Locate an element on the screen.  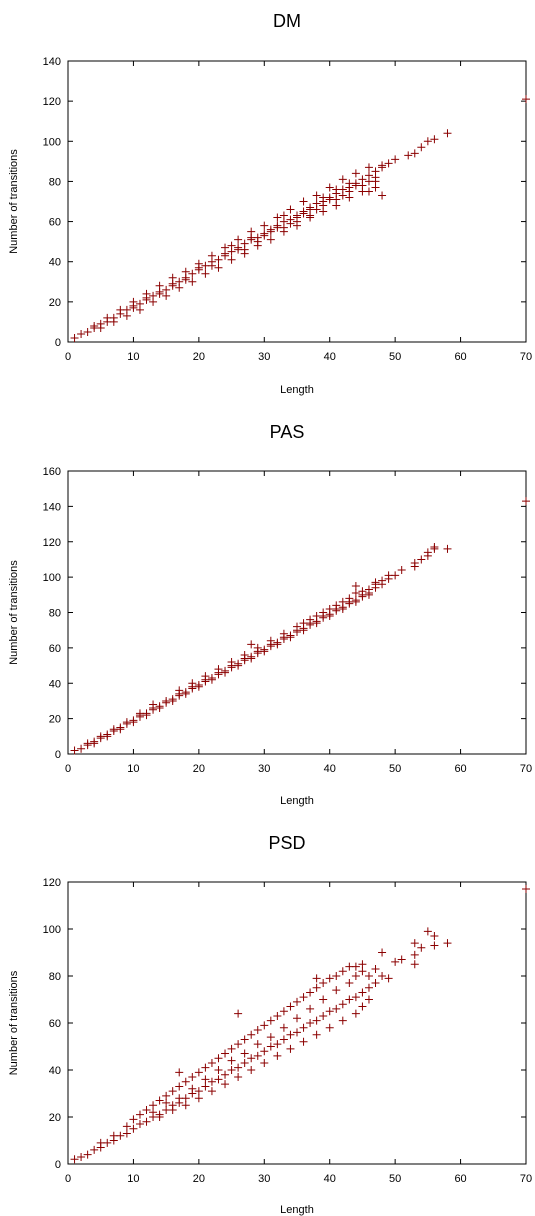
y-axis-label: Number of transitions is located at coordinates (14, 201).